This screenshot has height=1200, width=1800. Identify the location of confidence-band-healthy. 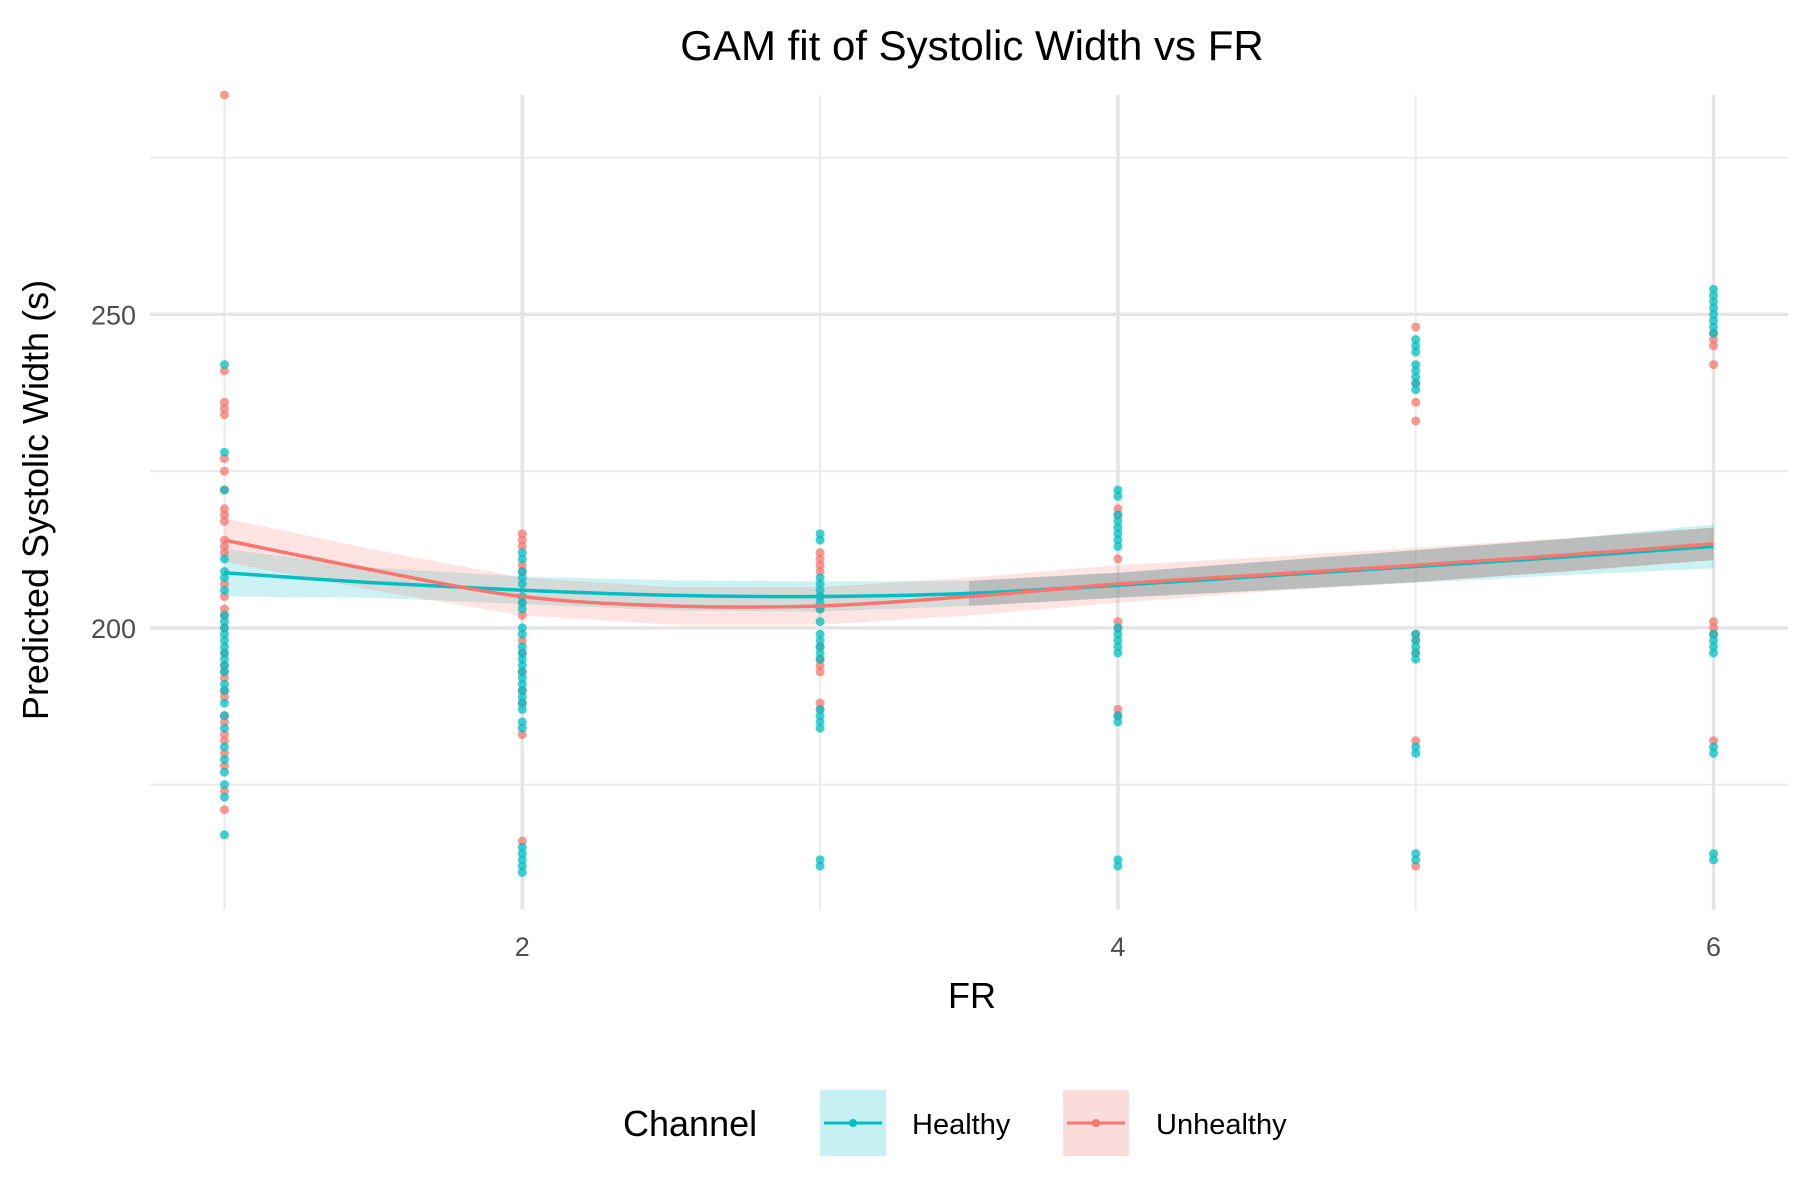
(969, 568).